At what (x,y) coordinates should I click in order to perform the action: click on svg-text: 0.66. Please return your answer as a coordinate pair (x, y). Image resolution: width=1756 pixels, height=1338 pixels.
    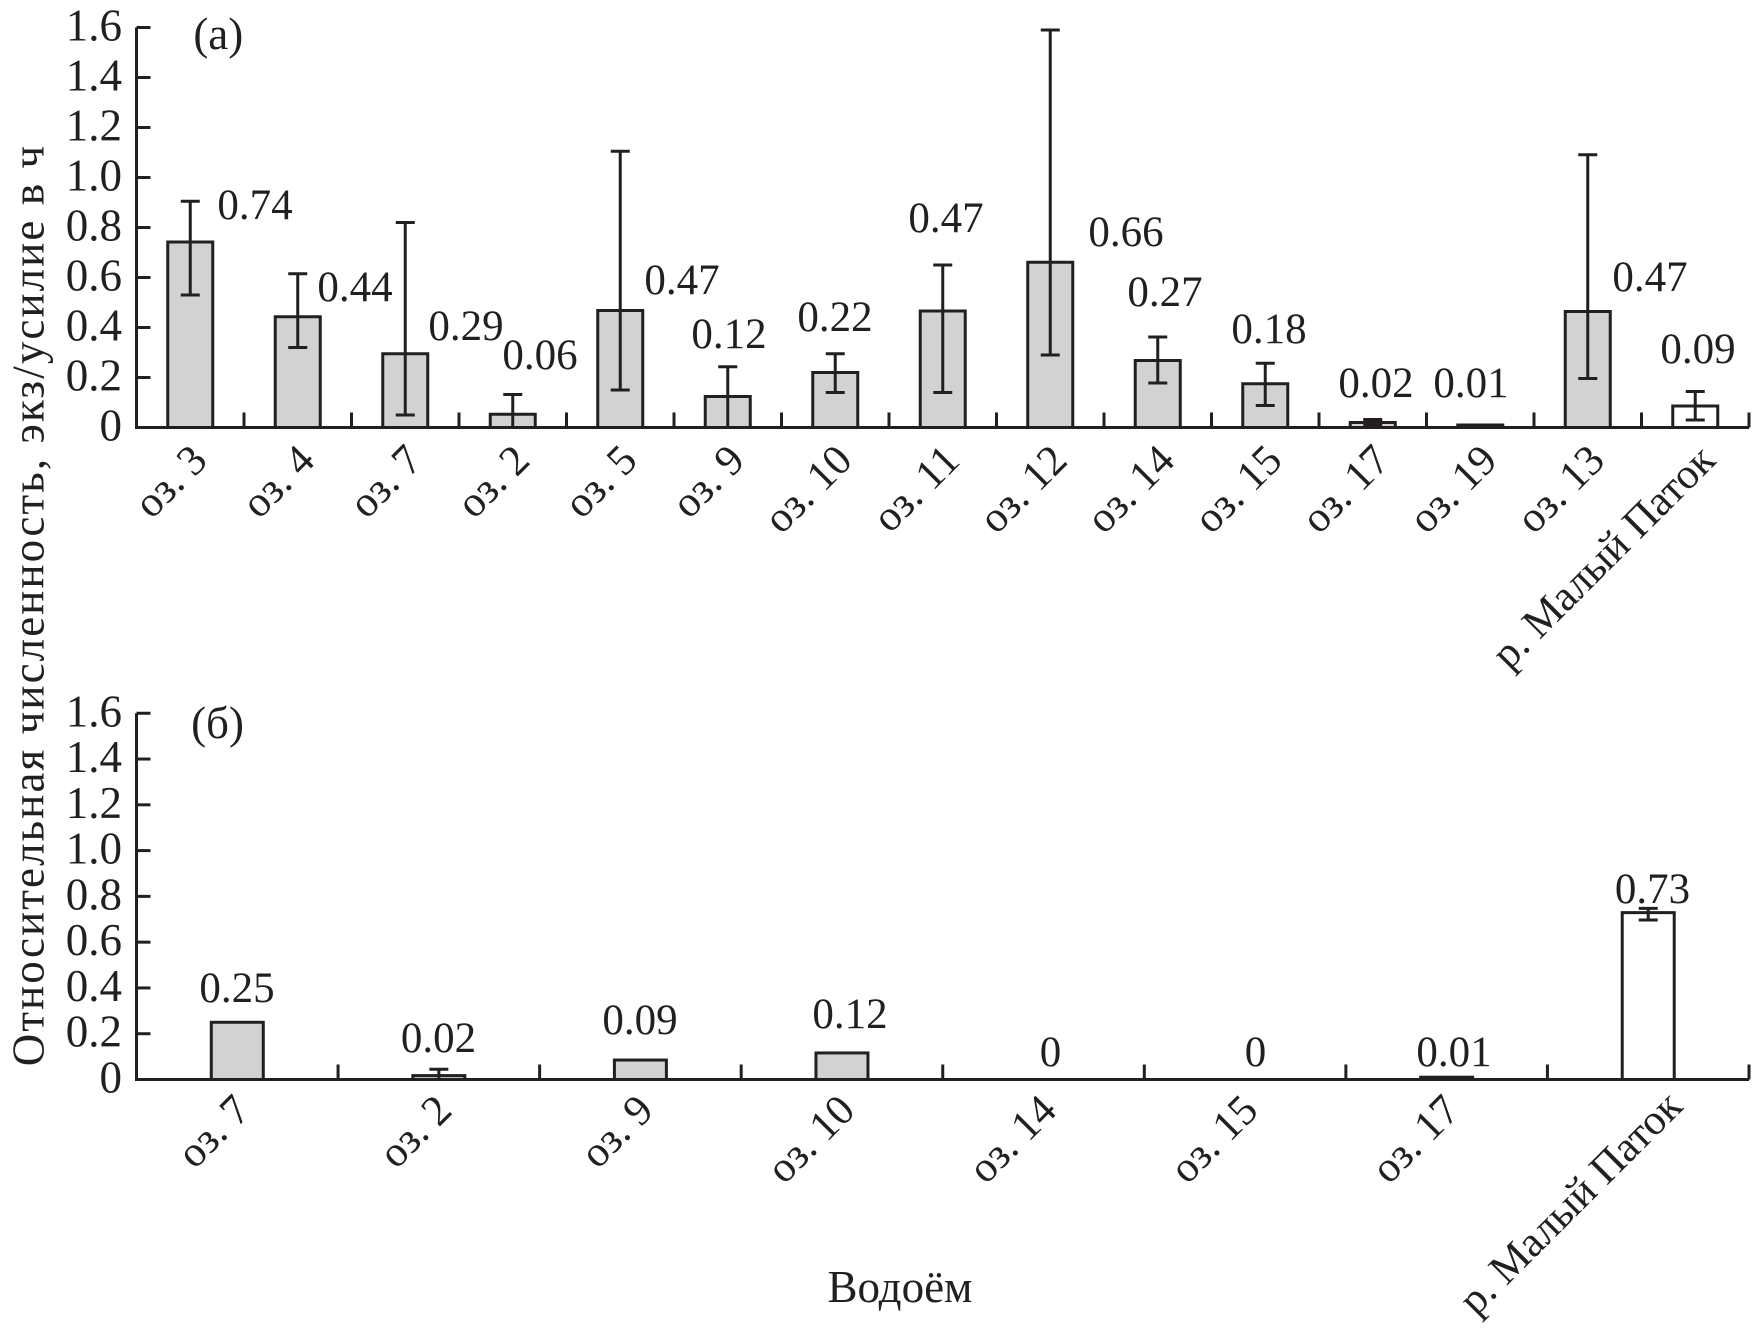
    Looking at the image, I should click on (1125, 232).